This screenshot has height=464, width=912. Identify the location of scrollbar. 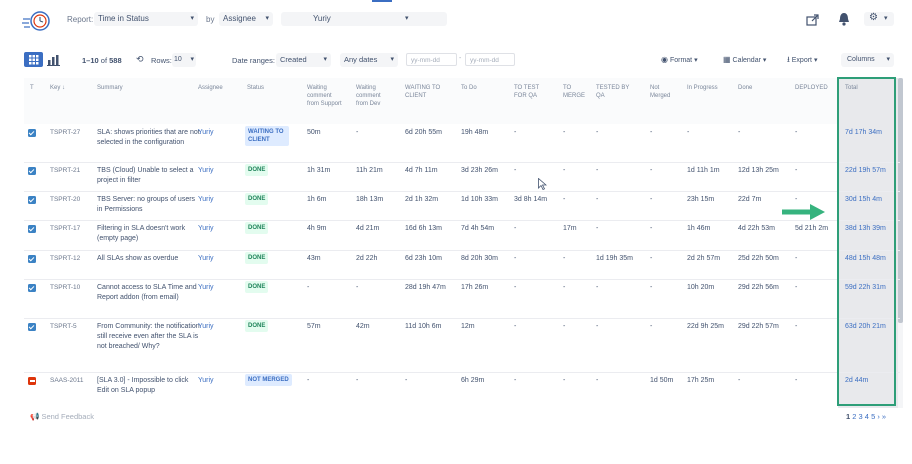
(900, 243).